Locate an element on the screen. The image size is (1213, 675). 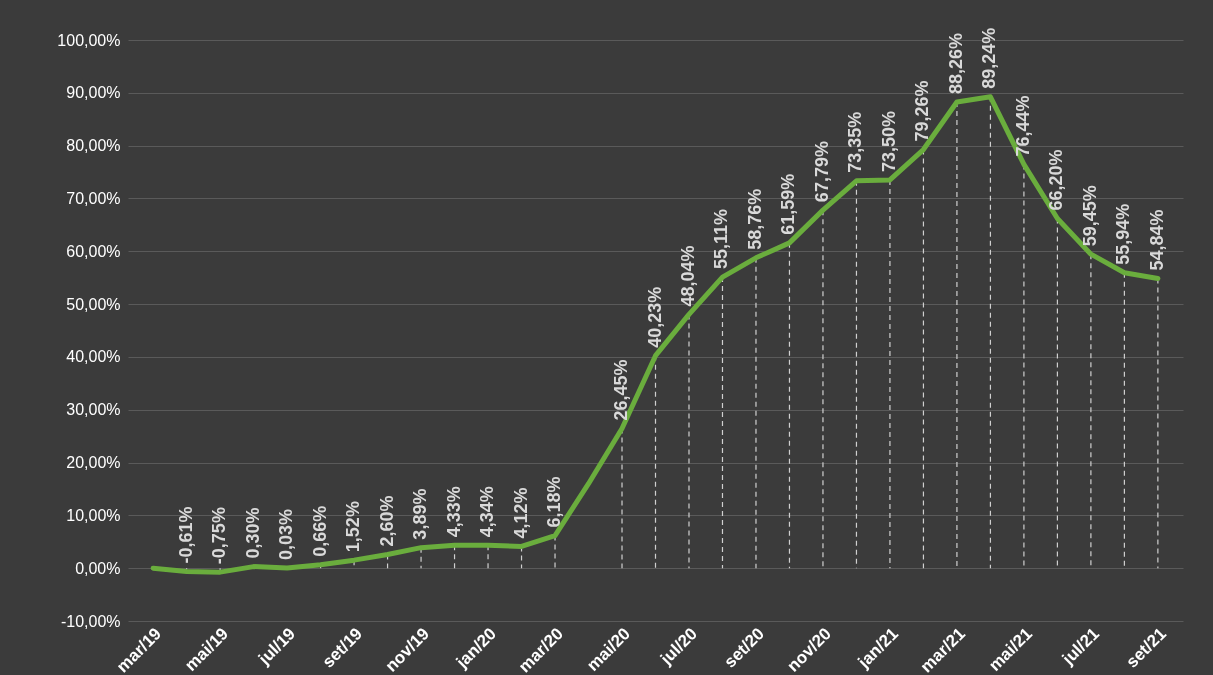
data-label: 0,66% is located at coordinates (319, 531).